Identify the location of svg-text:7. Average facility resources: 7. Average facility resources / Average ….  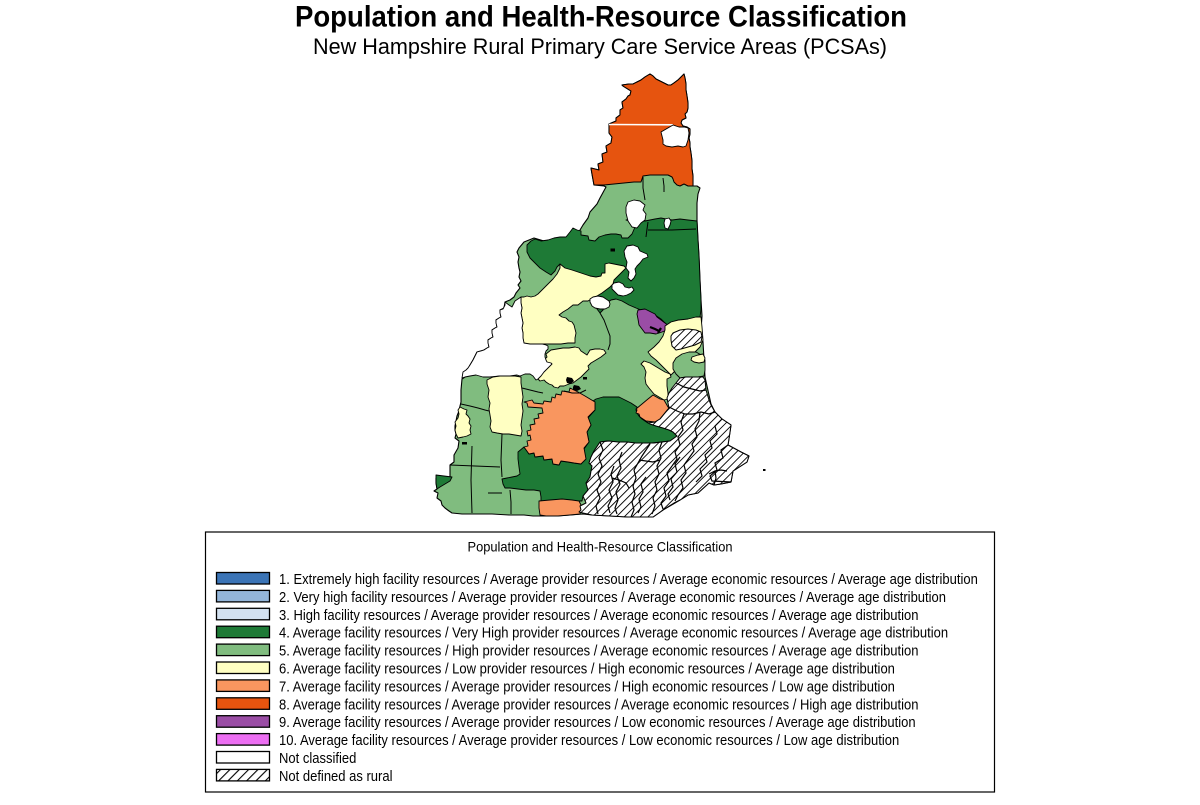
(587, 687).